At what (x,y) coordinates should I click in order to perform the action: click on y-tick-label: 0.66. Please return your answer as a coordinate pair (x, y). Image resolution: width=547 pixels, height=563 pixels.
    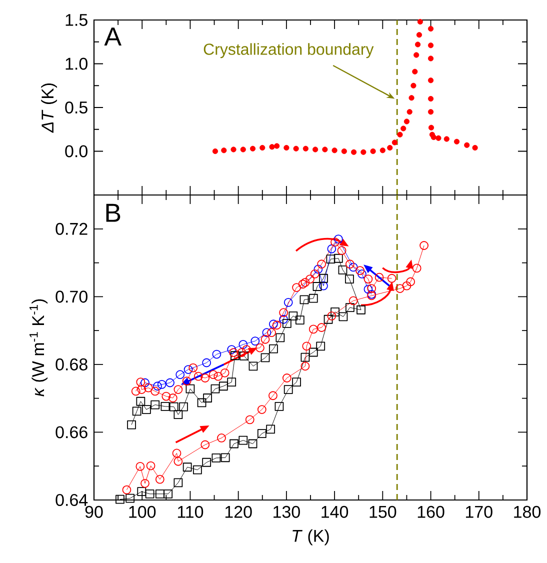
    Looking at the image, I should click on (72, 432).